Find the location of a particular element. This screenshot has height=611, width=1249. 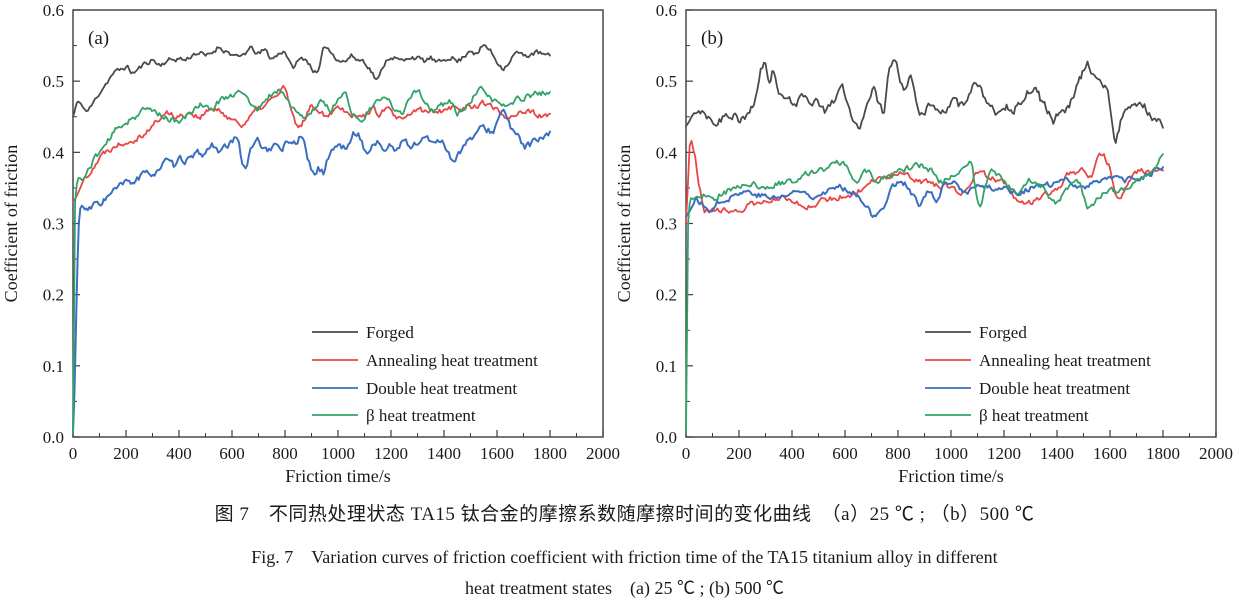

panel-label: (a) is located at coordinates (98, 38).